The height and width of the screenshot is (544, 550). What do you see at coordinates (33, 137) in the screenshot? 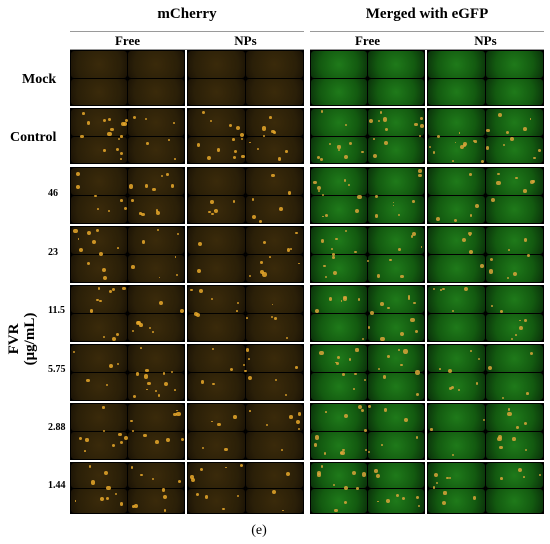
I see `row-label-control: Control` at bounding box center [33, 137].